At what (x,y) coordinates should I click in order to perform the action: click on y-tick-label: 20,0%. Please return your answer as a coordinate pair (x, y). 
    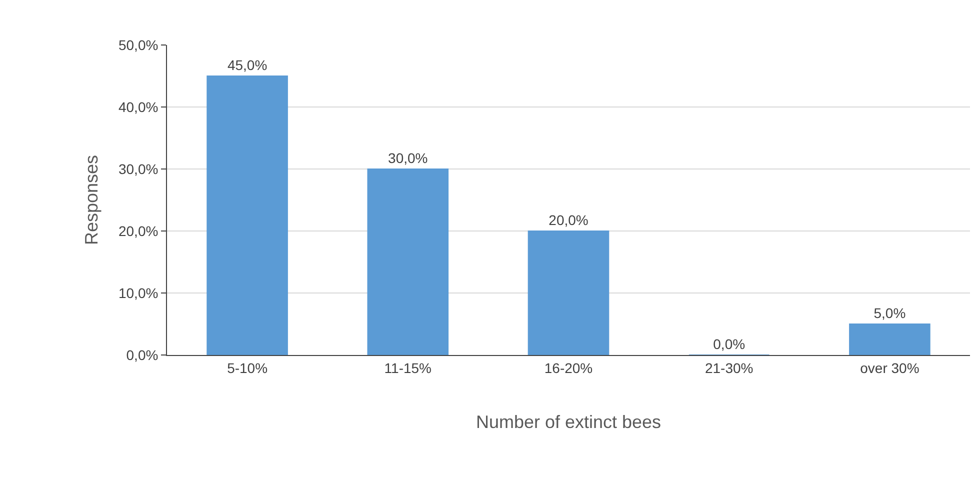
    Looking at the image, I should click on (138, 230).